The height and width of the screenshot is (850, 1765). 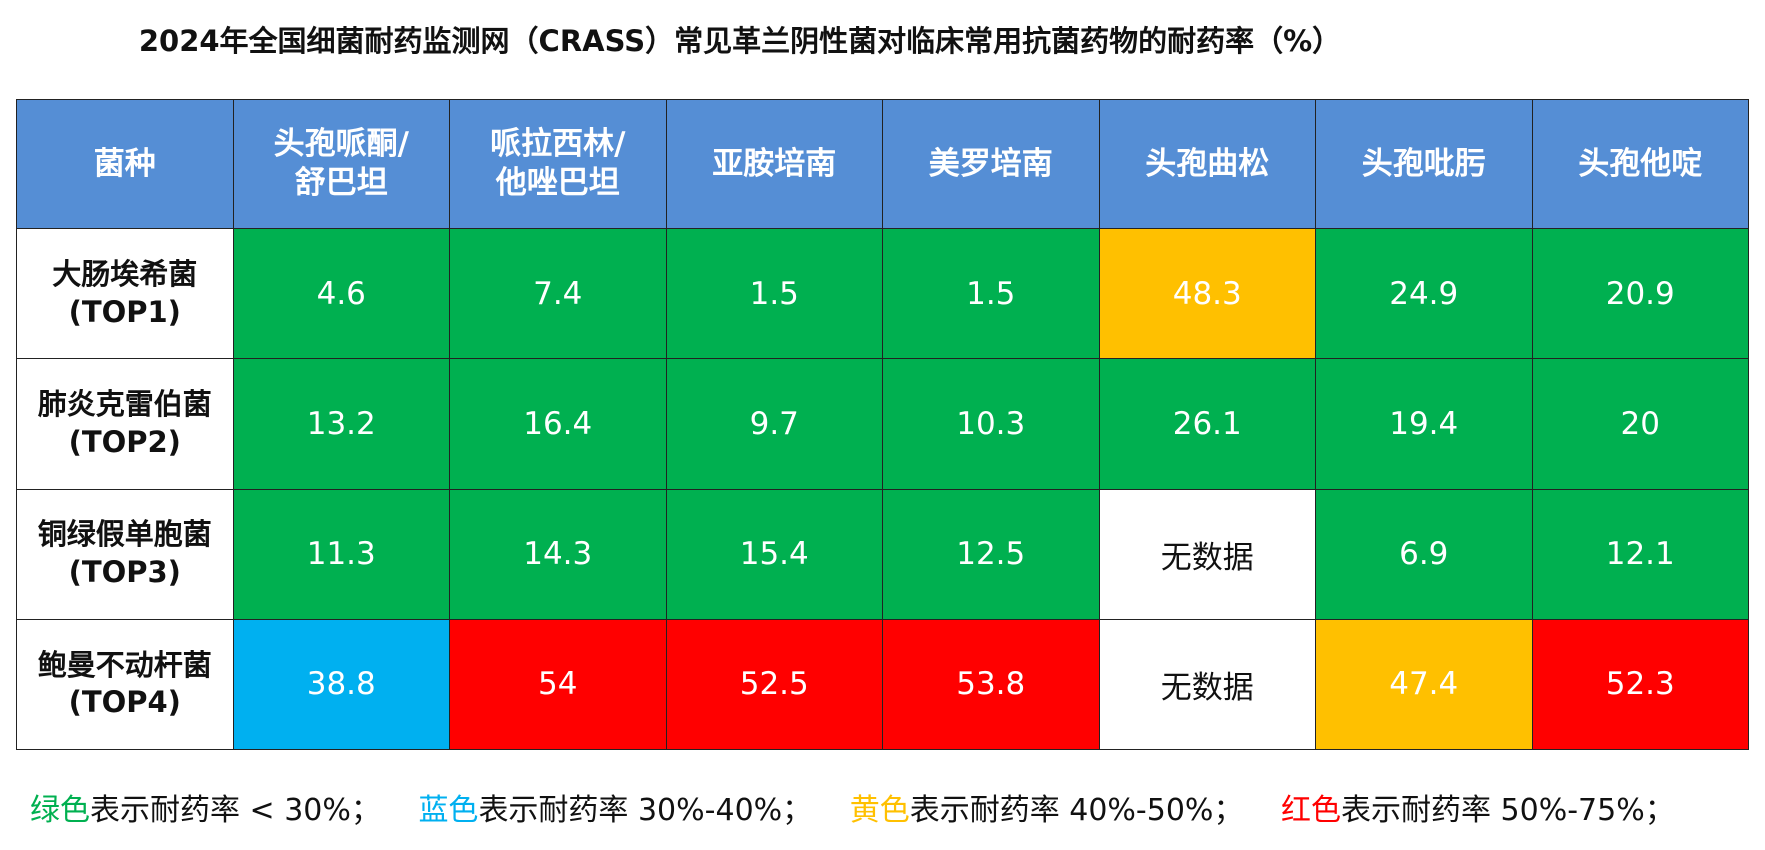 I want to click on resistance-cell: 11.3, so click(x=341, y=554).